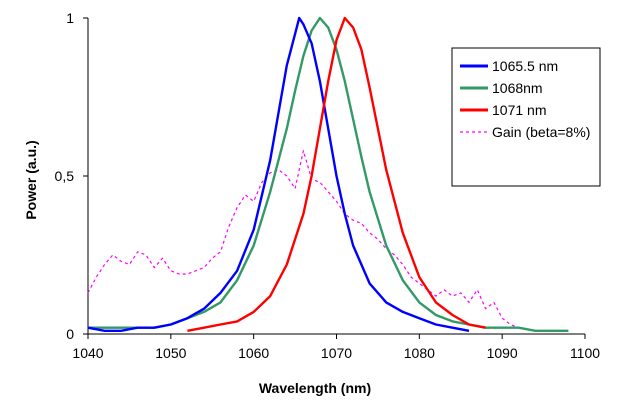 Image resolution: width=620 pixels, height=404 pixels. I want to click on y-tick-label: 1, so click(70, 18).